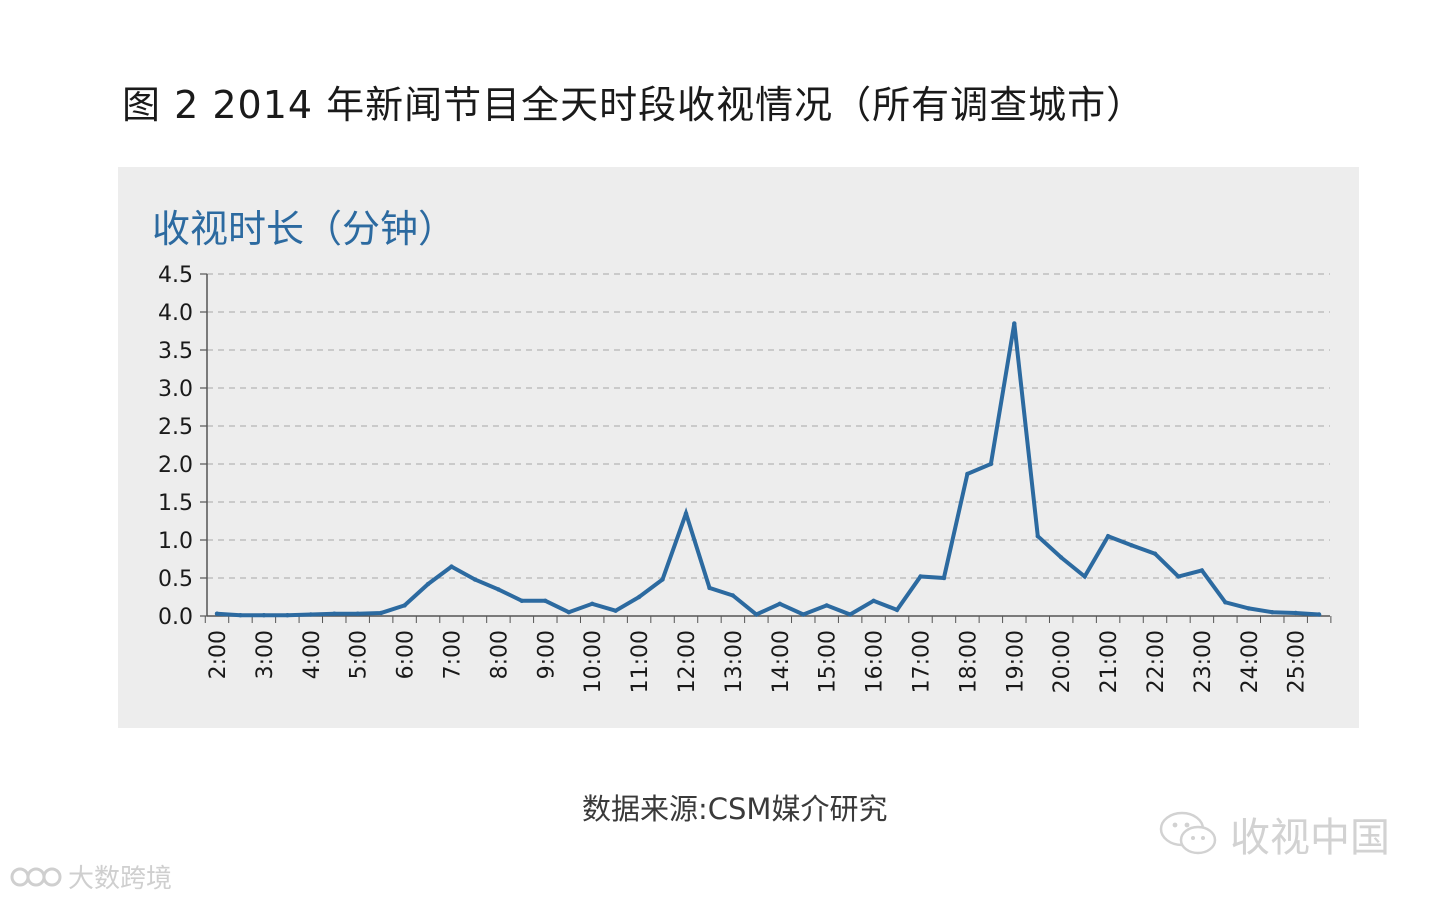 The width and height of the screenshot is (1454, 904). Describe the element at coordinates (36, 876) in the screenshot. I see `logo-icon` at that location.